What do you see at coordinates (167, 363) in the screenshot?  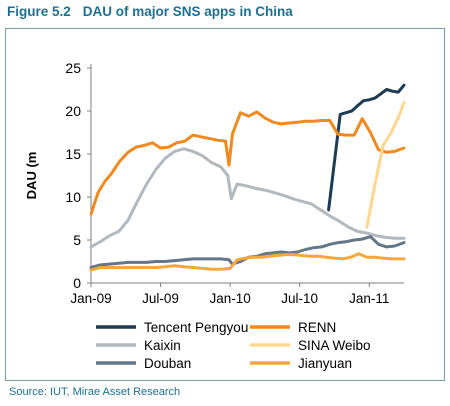 I see `legend-label: Douban` at bounding box center [167, 363].